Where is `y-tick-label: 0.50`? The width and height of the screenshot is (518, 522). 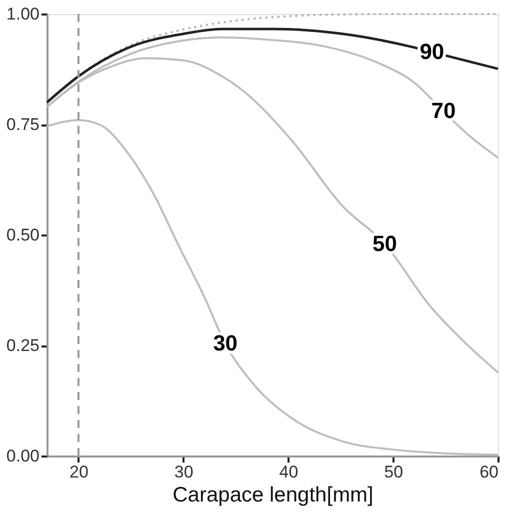 y-tick-label: 0.50 is located at coordinates (23, 235).